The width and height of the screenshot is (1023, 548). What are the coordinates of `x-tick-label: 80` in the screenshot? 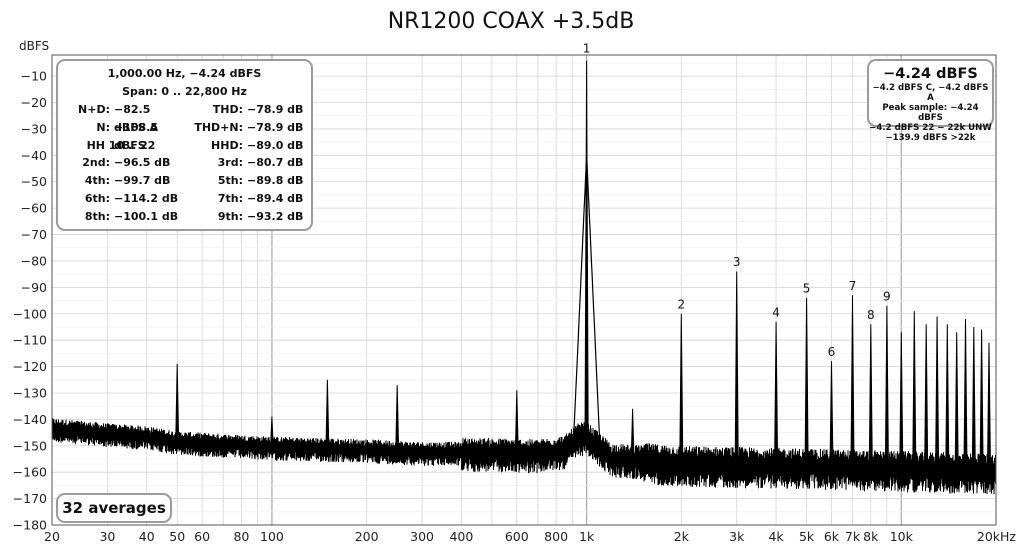 It's located at (241, 536).